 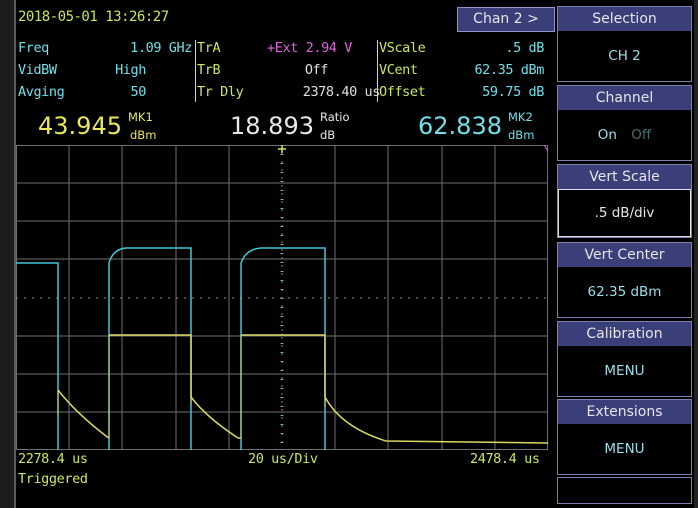 I want to click on vert-scale-value: .5 dB/div, so click(x=624, y=213).